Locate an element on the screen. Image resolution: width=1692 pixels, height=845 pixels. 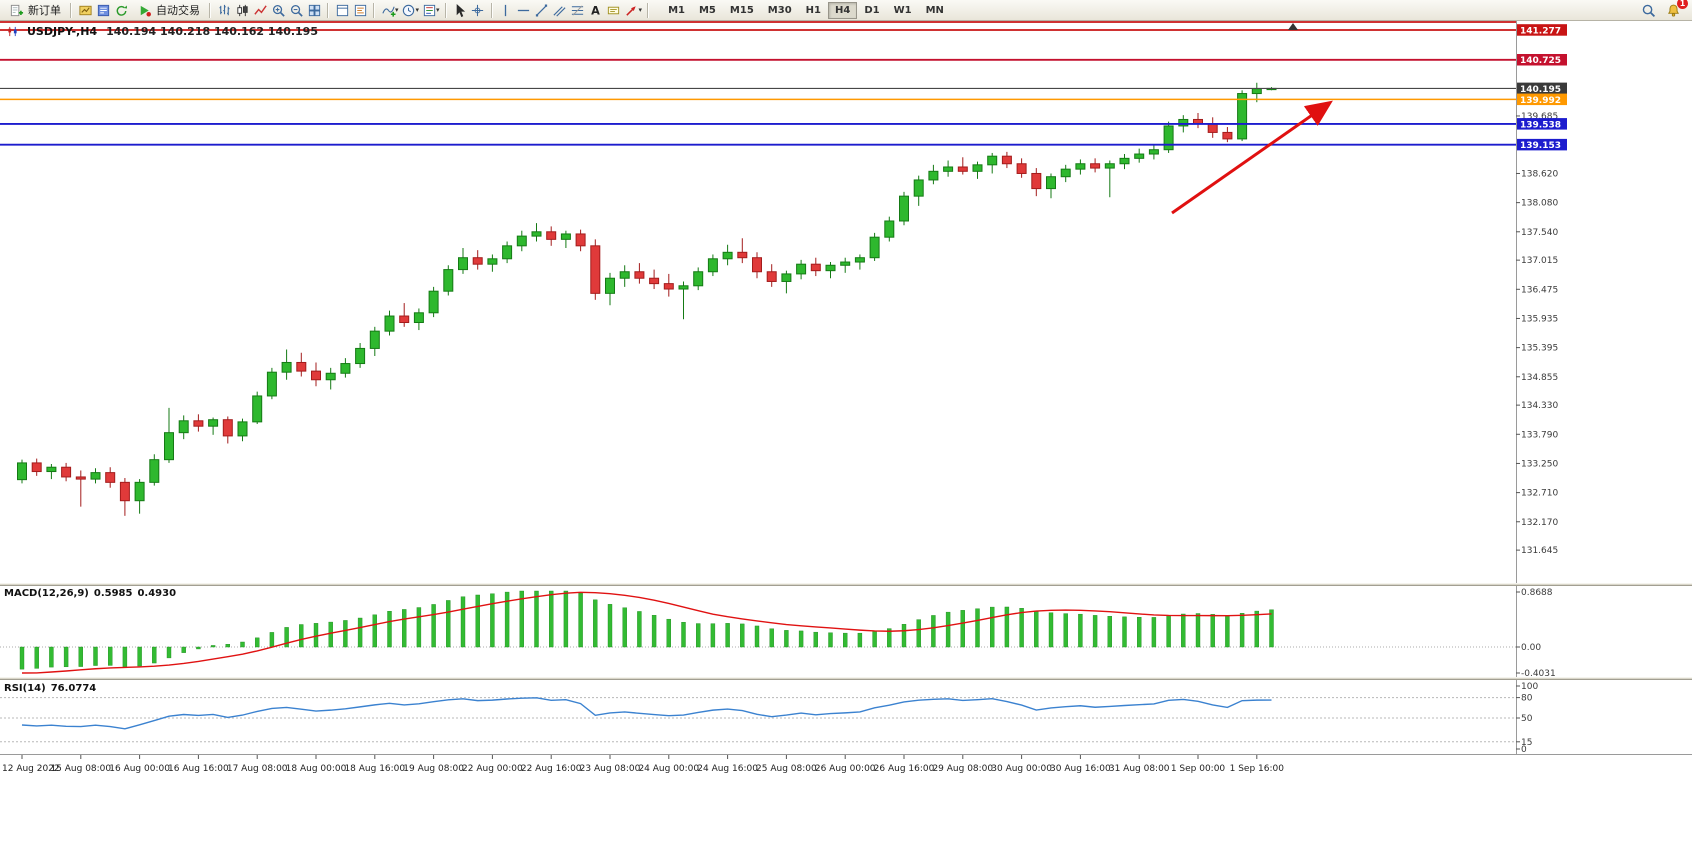
candlestick-chart-icon is located at coordinates (242, 10).